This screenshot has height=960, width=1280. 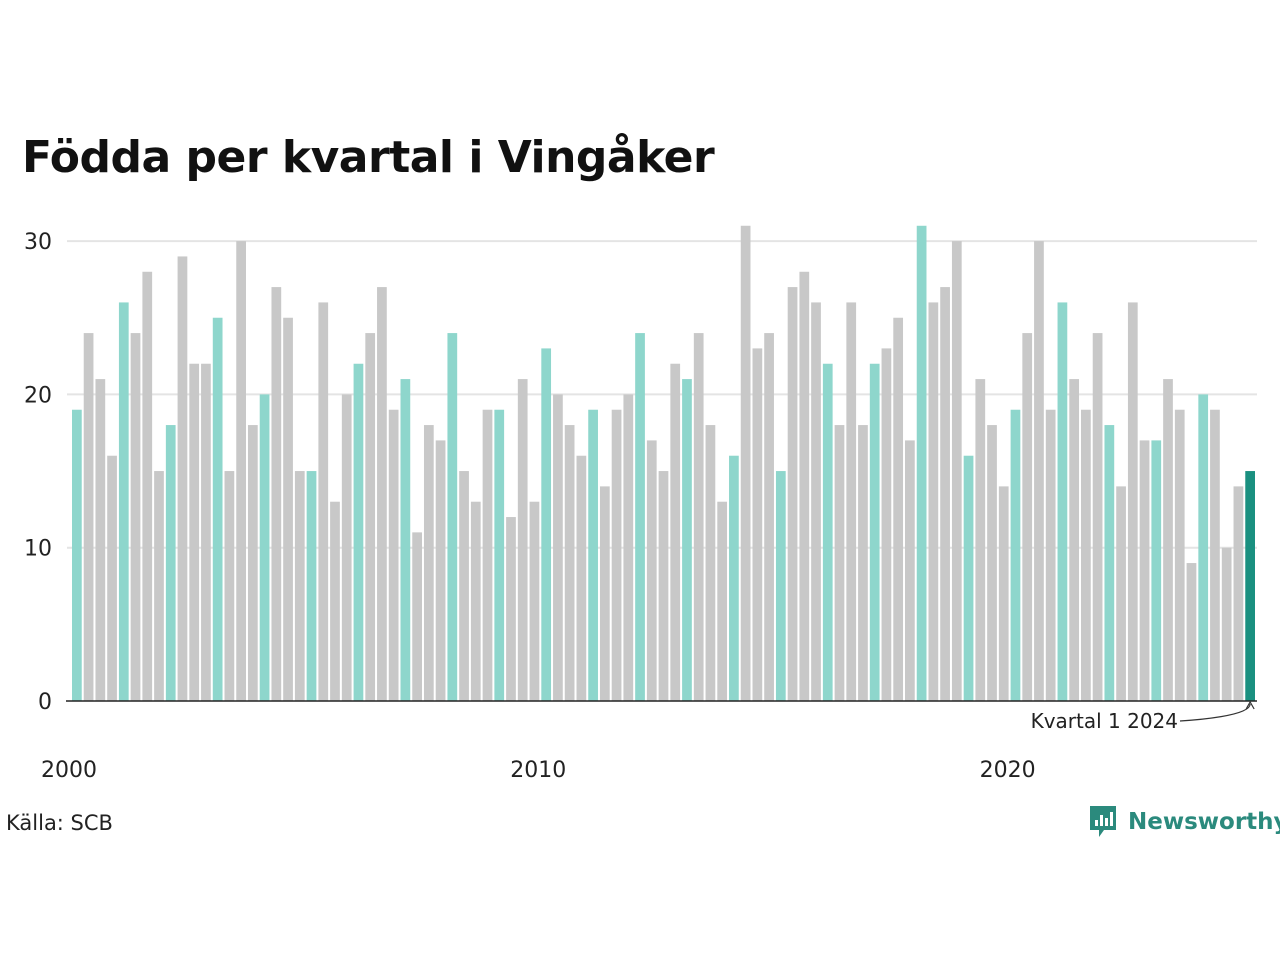 I want to click on brand-name: Newsworthy, so click(x=1204, y=822).